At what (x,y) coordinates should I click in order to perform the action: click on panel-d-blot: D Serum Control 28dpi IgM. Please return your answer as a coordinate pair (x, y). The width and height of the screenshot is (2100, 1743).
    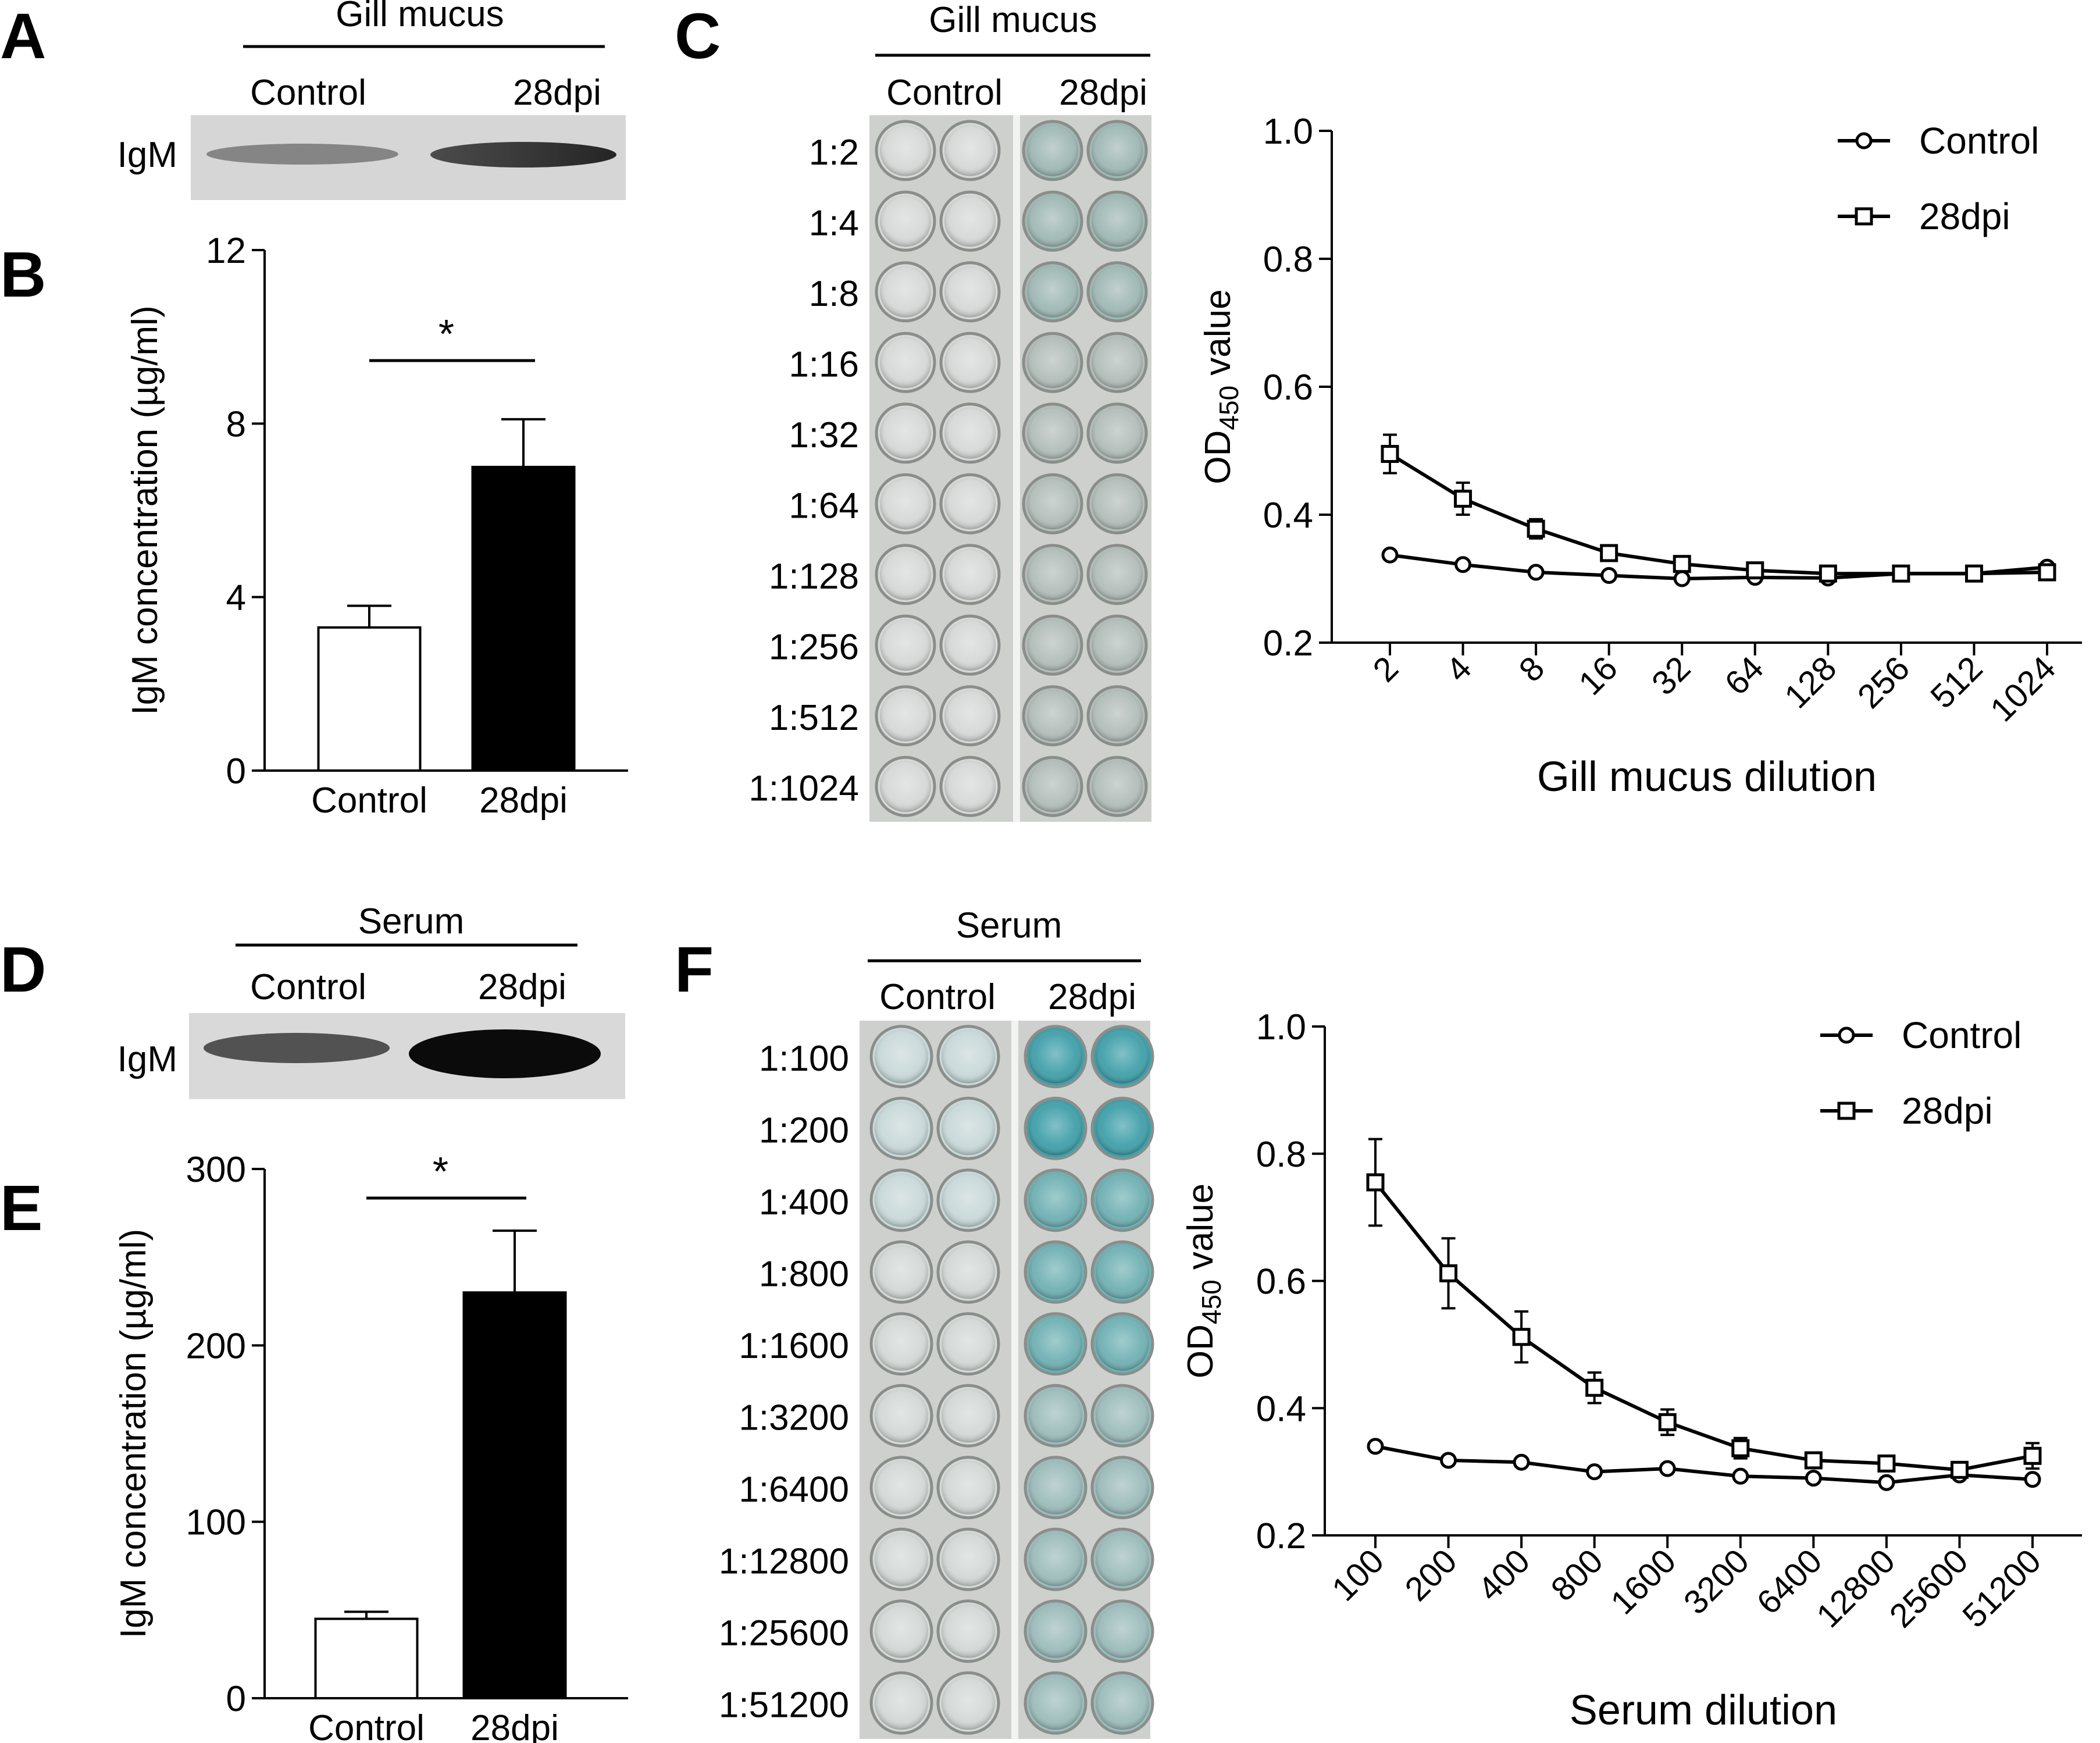
    Looking at the image, I should click on (312, 1000).